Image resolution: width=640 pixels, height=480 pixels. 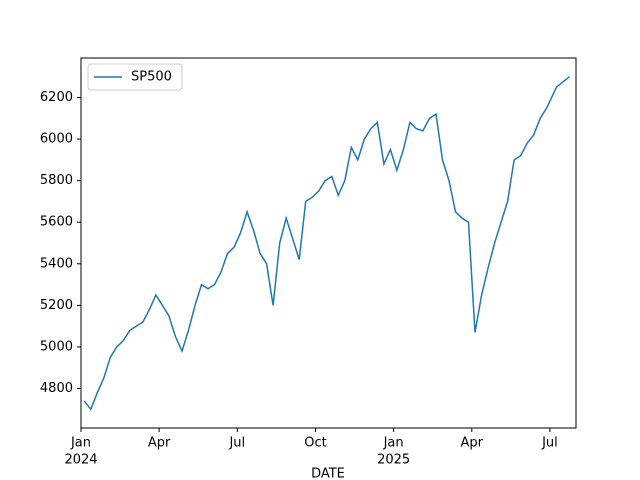 What do you see at coordinates (56, 305) in the screenshot?
I see `y-tick-label: 5200` at bounding box center [56, 305].